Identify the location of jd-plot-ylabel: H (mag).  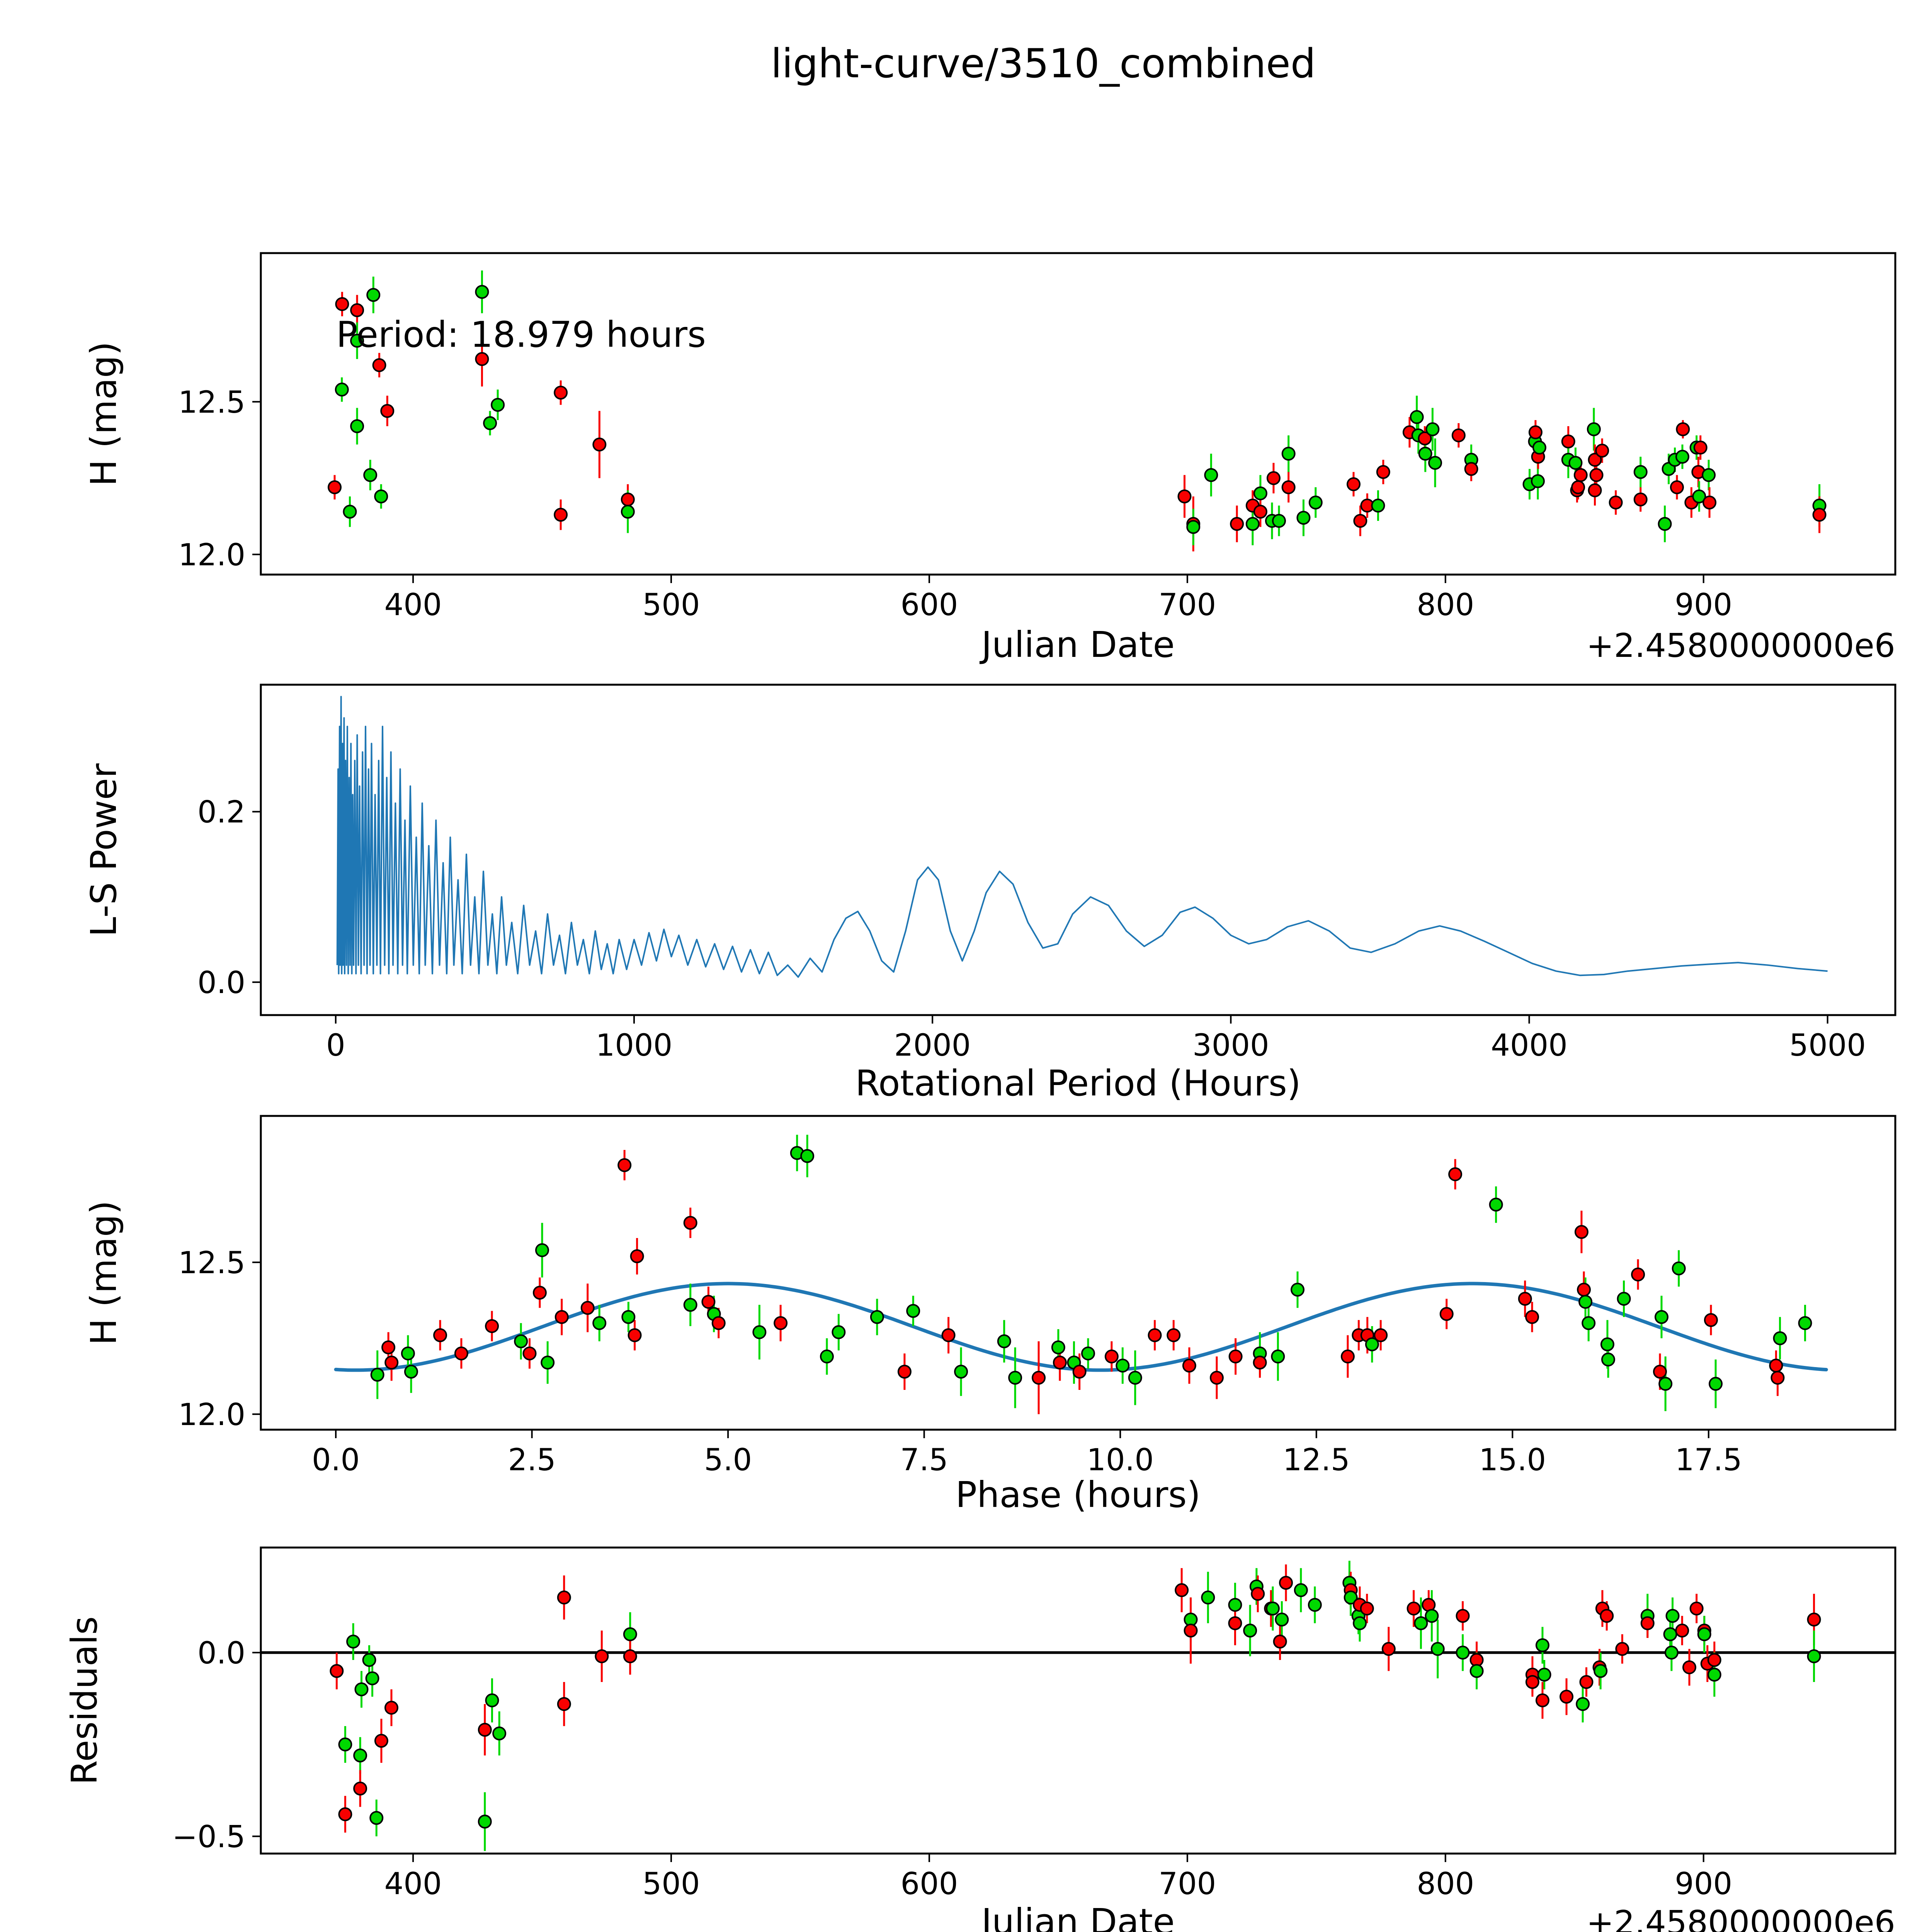
(104, 414).